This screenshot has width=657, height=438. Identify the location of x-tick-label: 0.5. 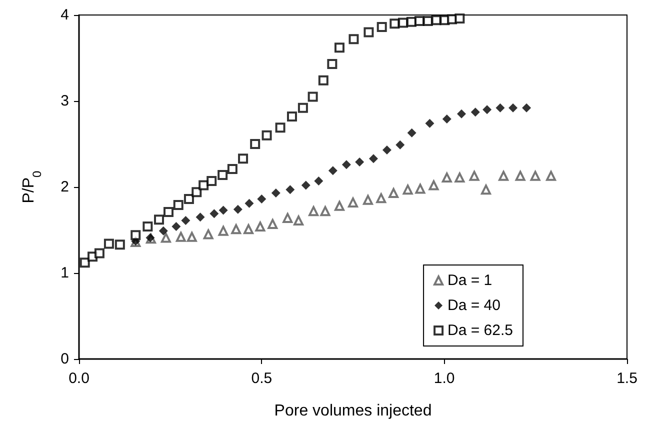
(261, 378).